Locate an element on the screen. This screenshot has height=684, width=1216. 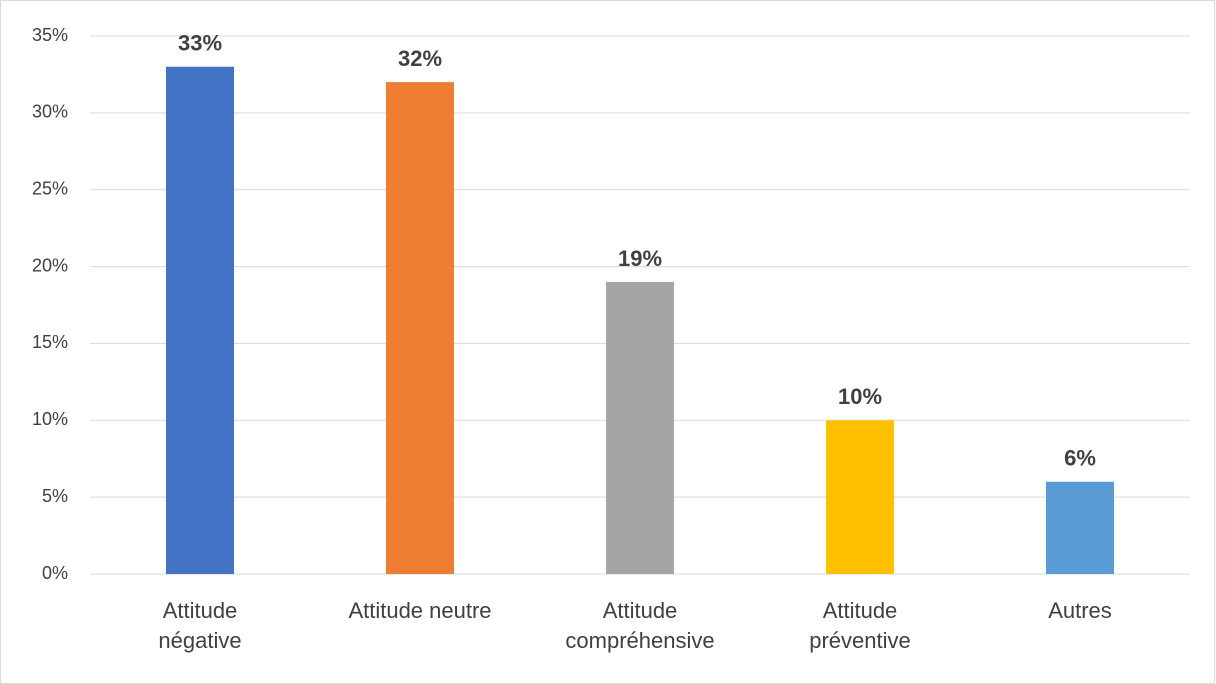
x-tick-label: Attitude neutre is located at coordinates (420, 610).